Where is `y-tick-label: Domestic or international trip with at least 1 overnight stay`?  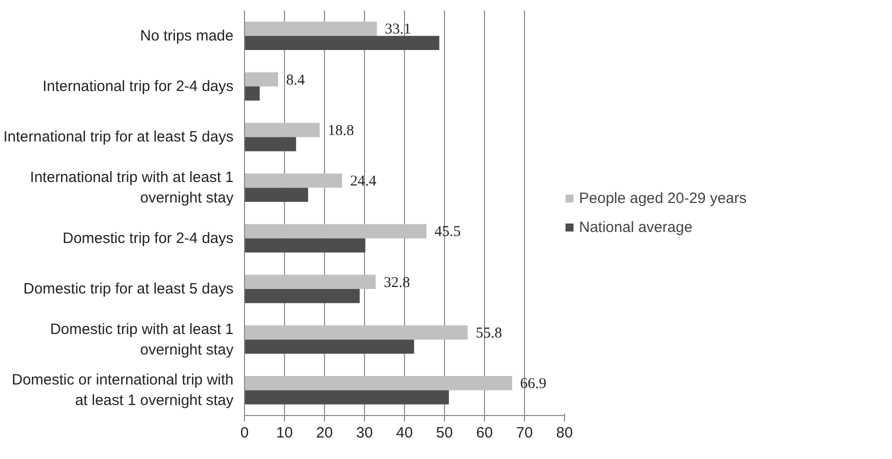
y-tick-label: Domestic or international trip with at least 1 overnight stay is located at coordinates (123, 390).